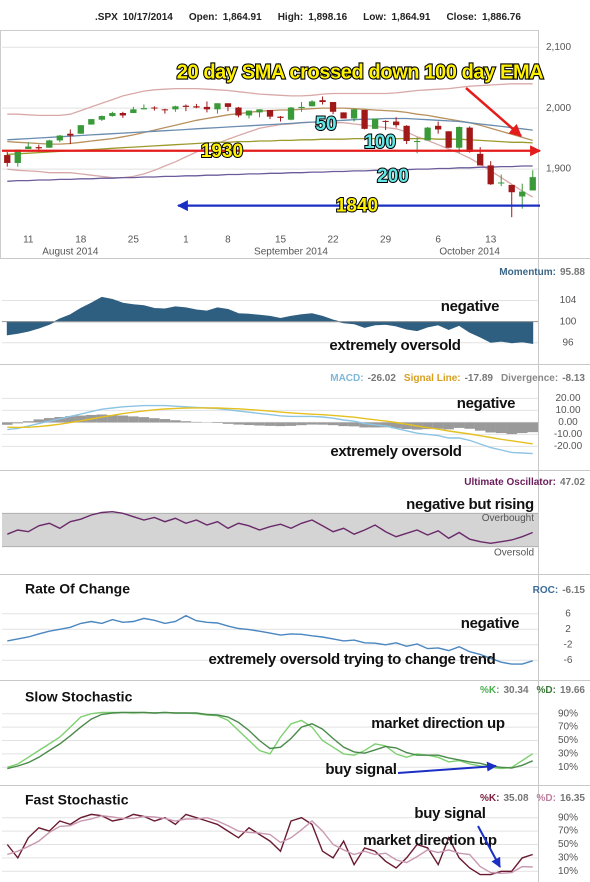  I want to click on header-name: .SPX, so click(106, 17).